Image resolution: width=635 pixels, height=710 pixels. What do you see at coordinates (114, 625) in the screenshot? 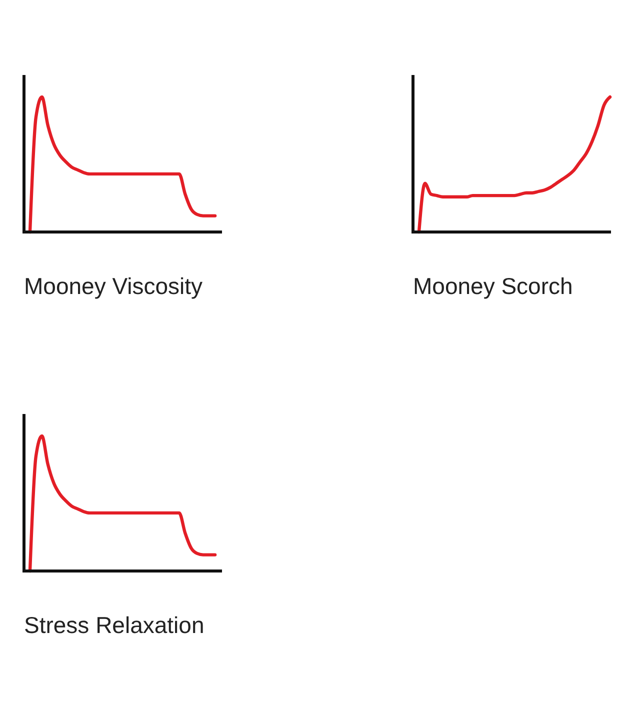
I see `text: Stress Relaxation` at bounding box center [114, 625].